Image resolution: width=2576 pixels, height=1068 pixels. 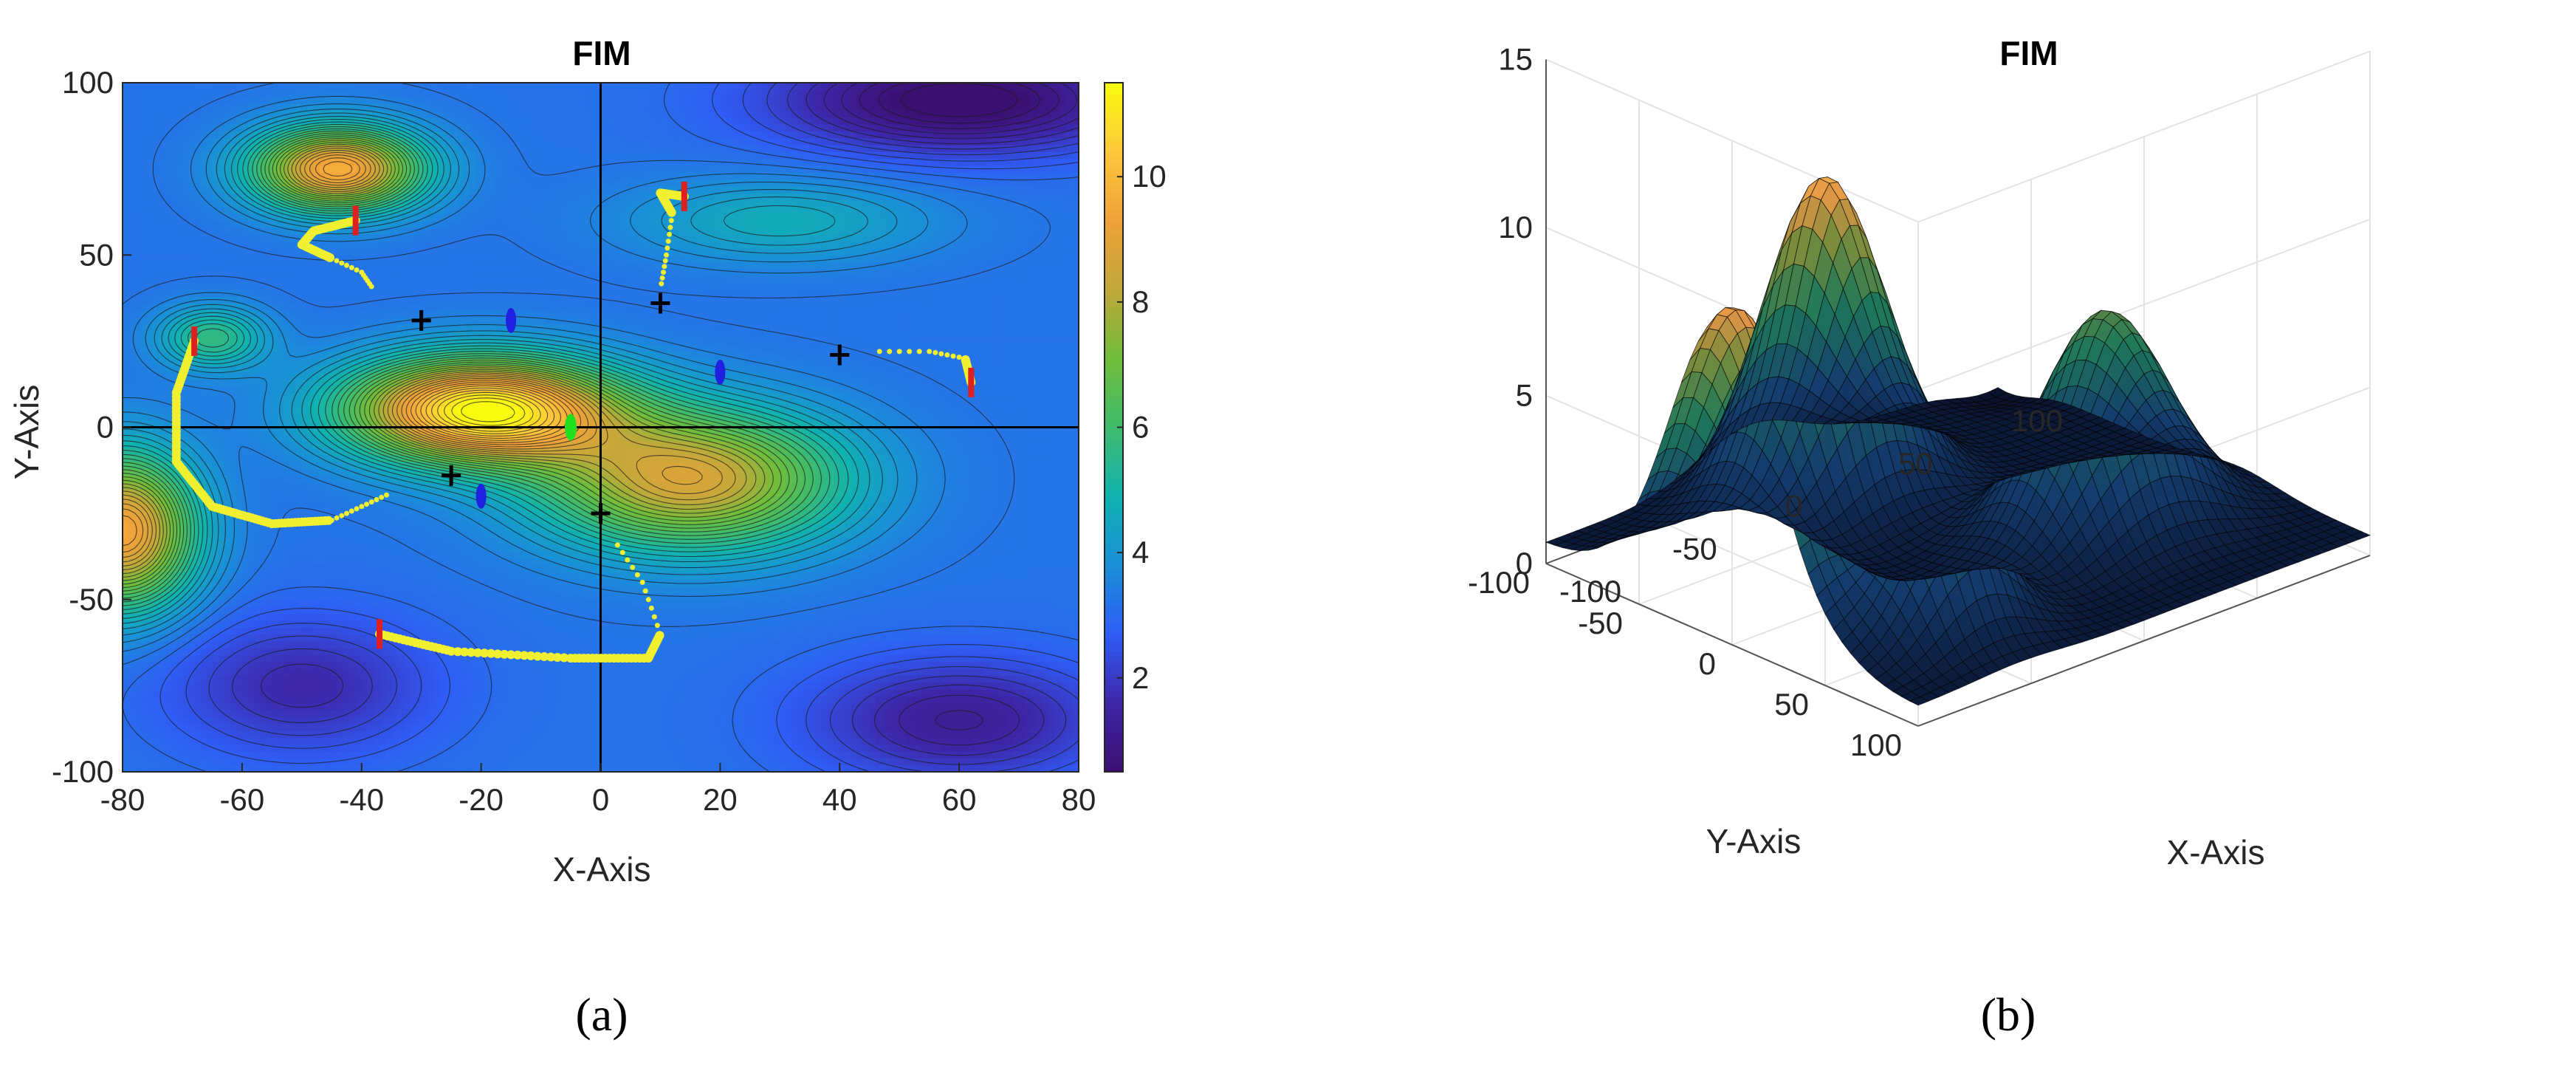 What do you see at coordinates (2037, 421) in the screenshot?
I see `x-tick-label: 100` at bounding box center [2037, 421].